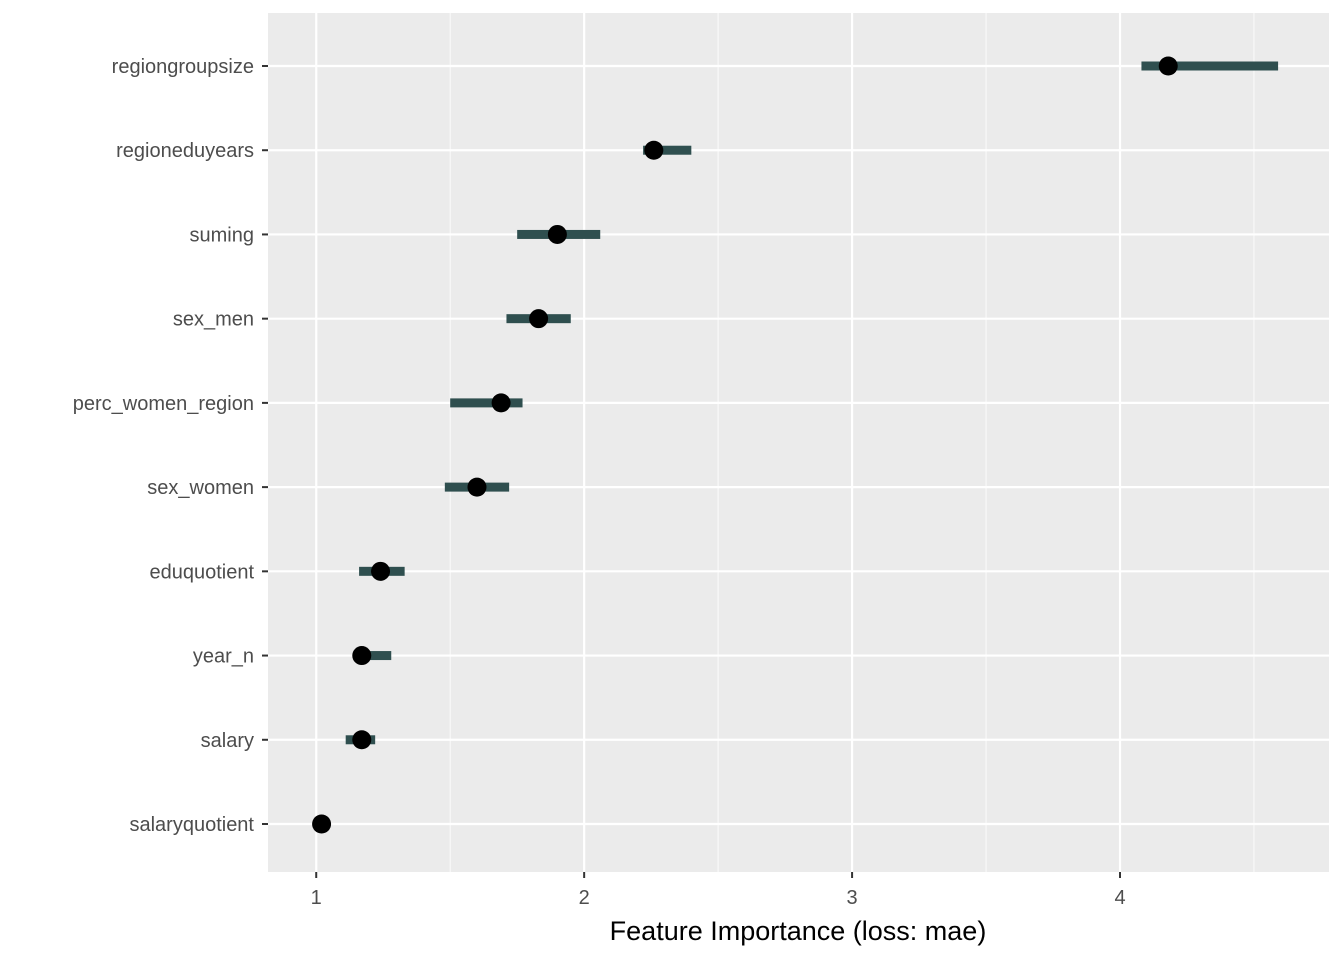 This screenshot has width=1344, height=960. What do you see at coordinates (227, 741) in the screenshot?
I see `y-tick-label-salary: salary` at bounding box center [227, 741].